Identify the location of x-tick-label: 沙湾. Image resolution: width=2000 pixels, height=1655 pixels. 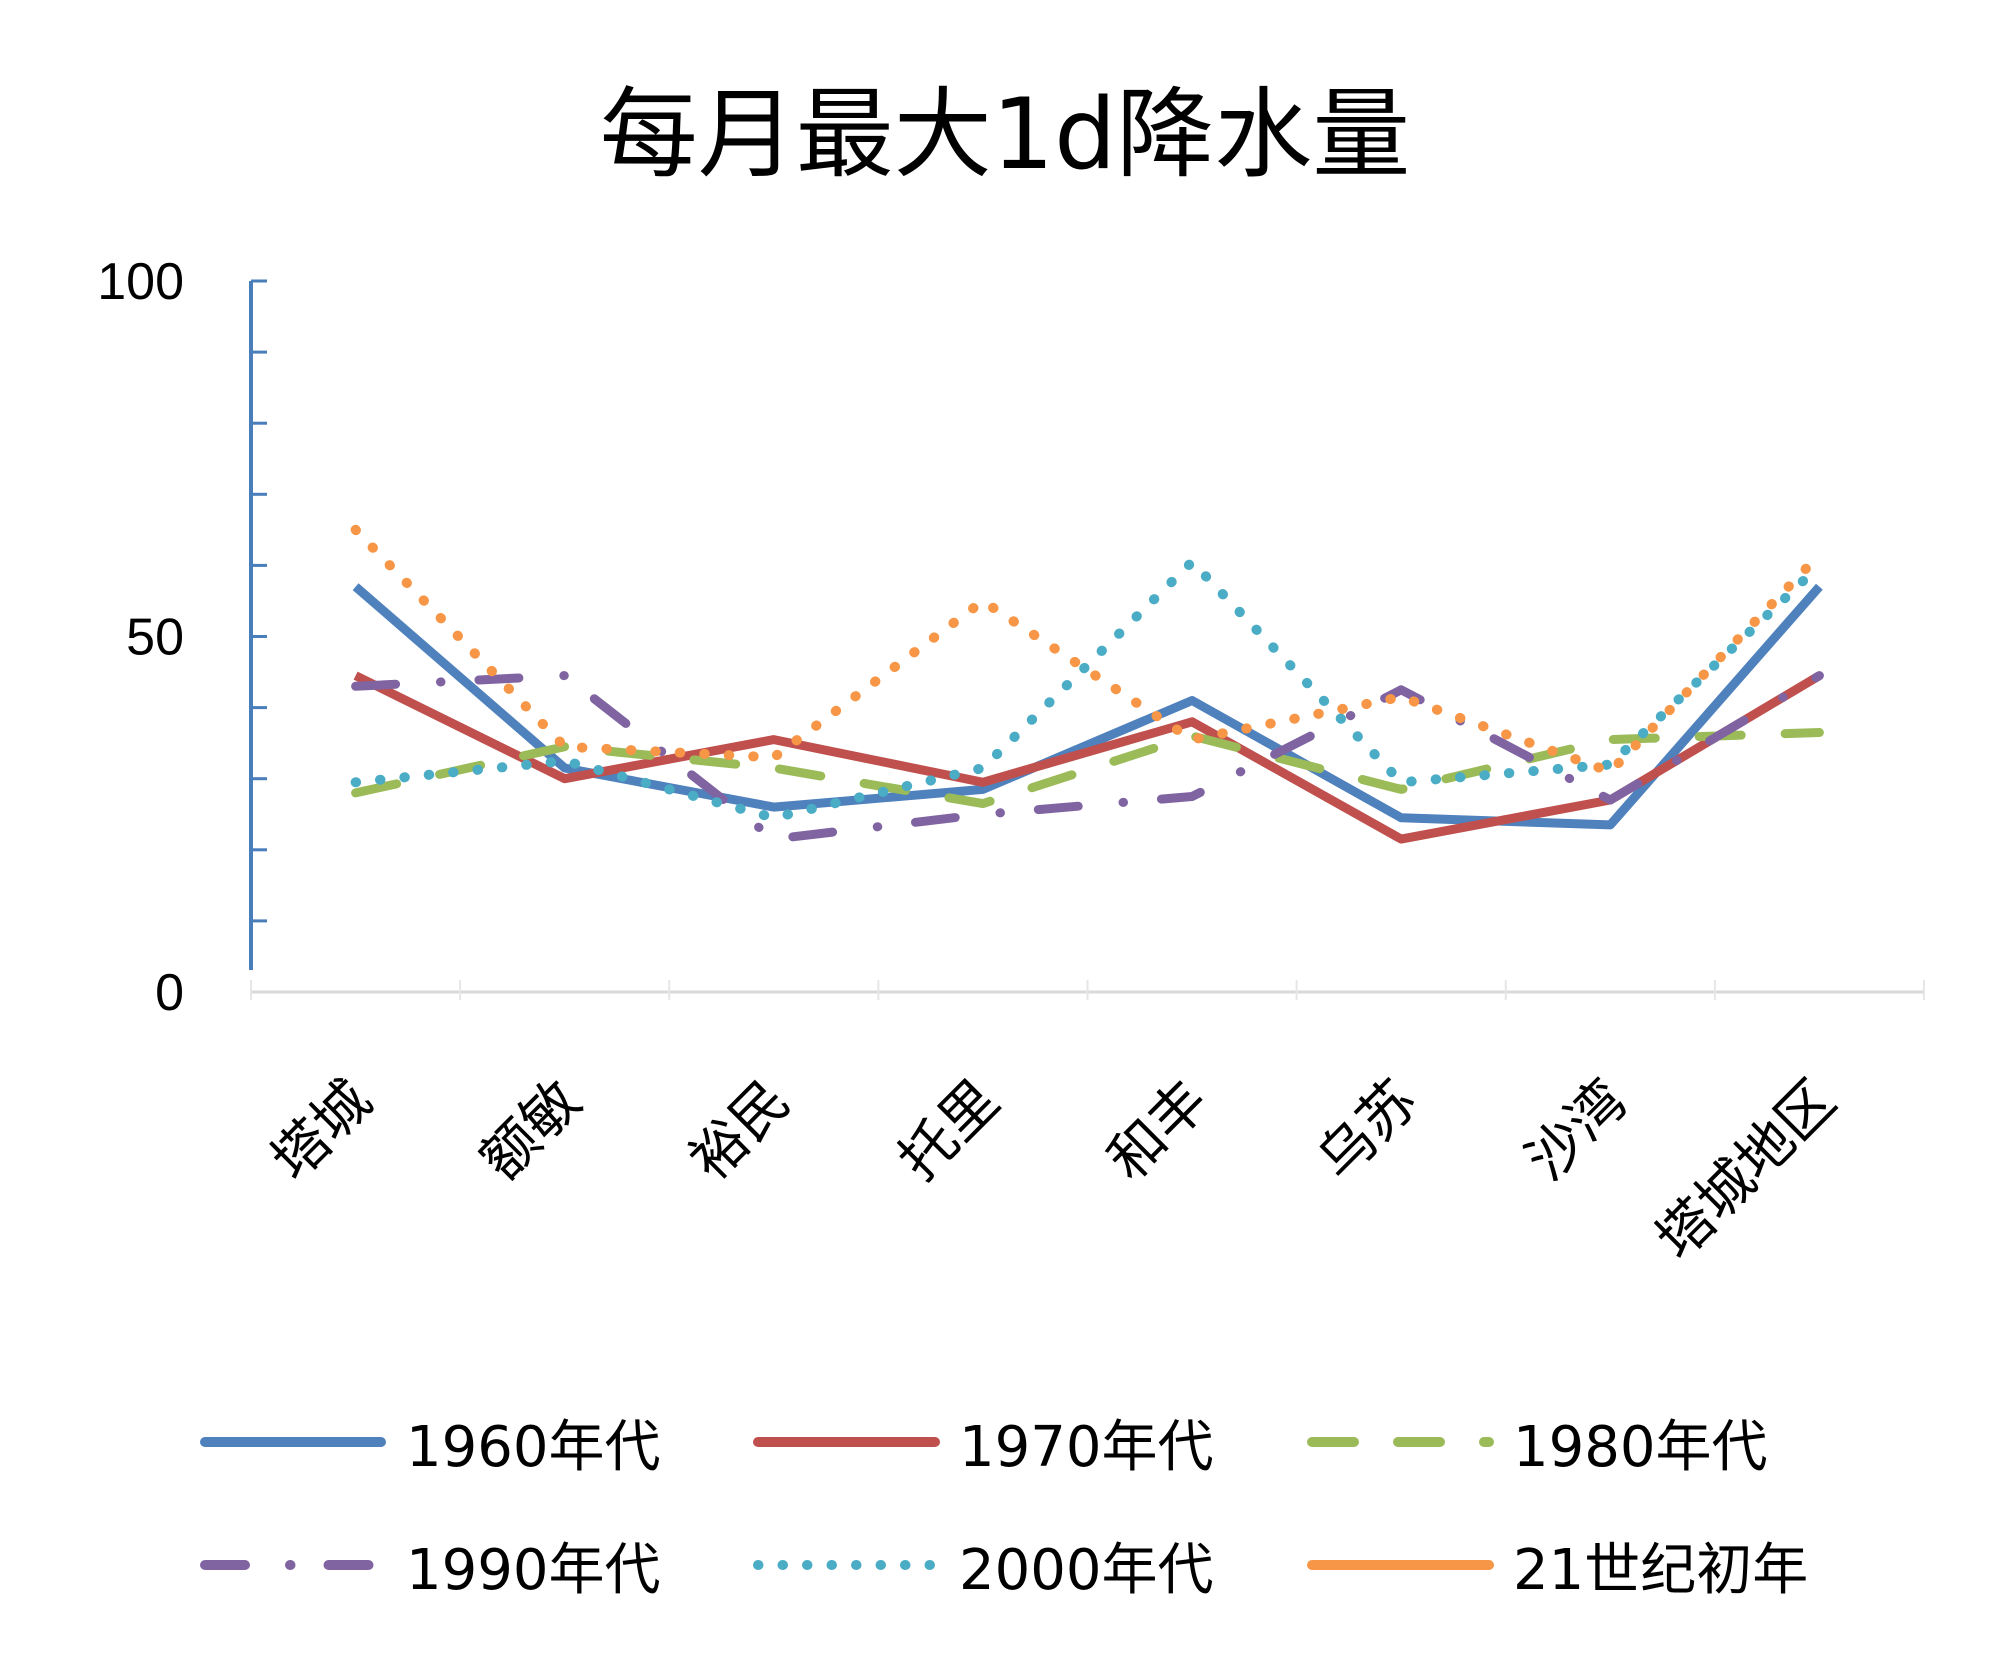
(1576, 1130).